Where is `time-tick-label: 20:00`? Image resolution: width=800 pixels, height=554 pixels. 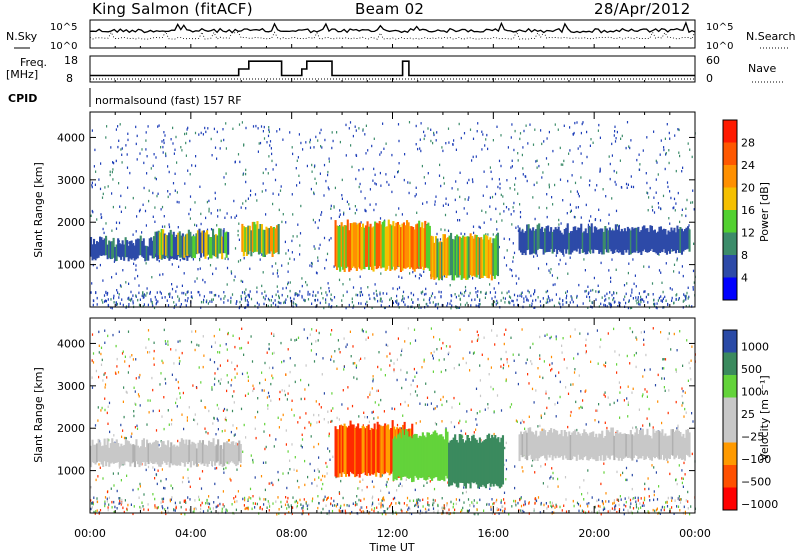
time-tick-label: 20:00 is located at coordinates (594, 533).